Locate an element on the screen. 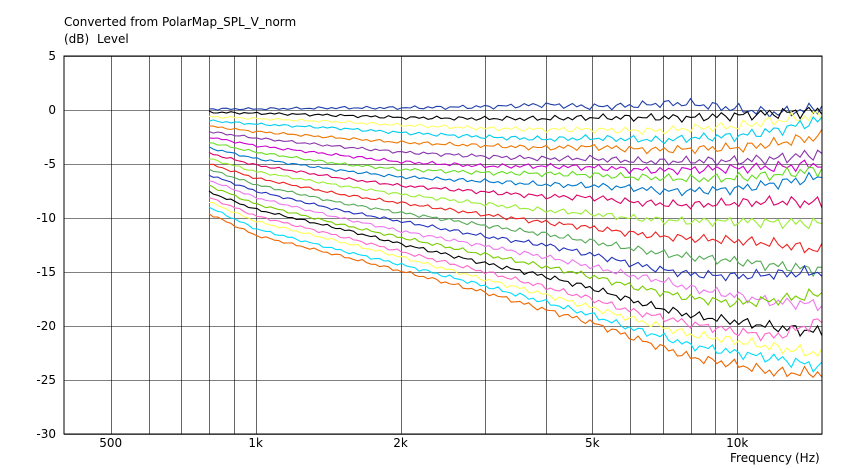 The height and width of the screenshot is (469, 844). y-tick-label: -30 is located at coordinates (46, 434).